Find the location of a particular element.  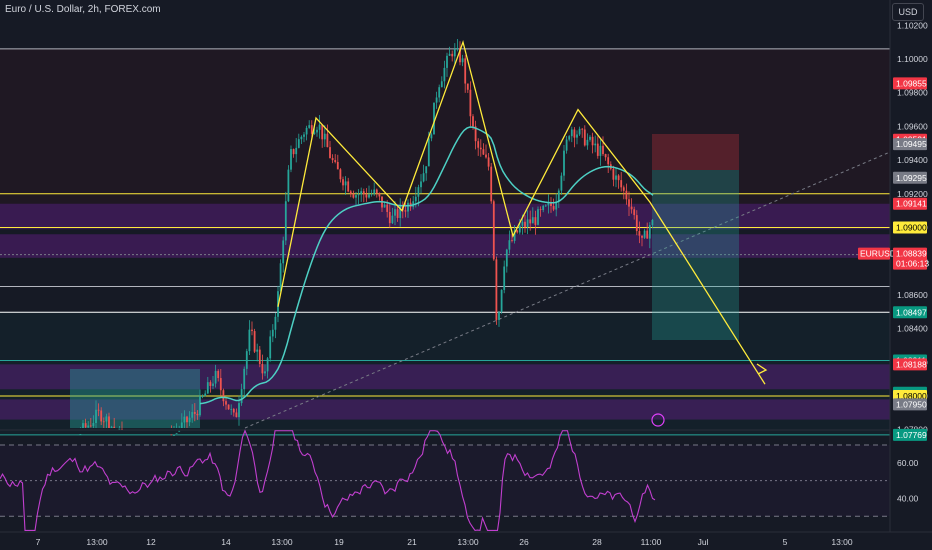

time-tick-label: 5 is located at coordinates (785, 542).